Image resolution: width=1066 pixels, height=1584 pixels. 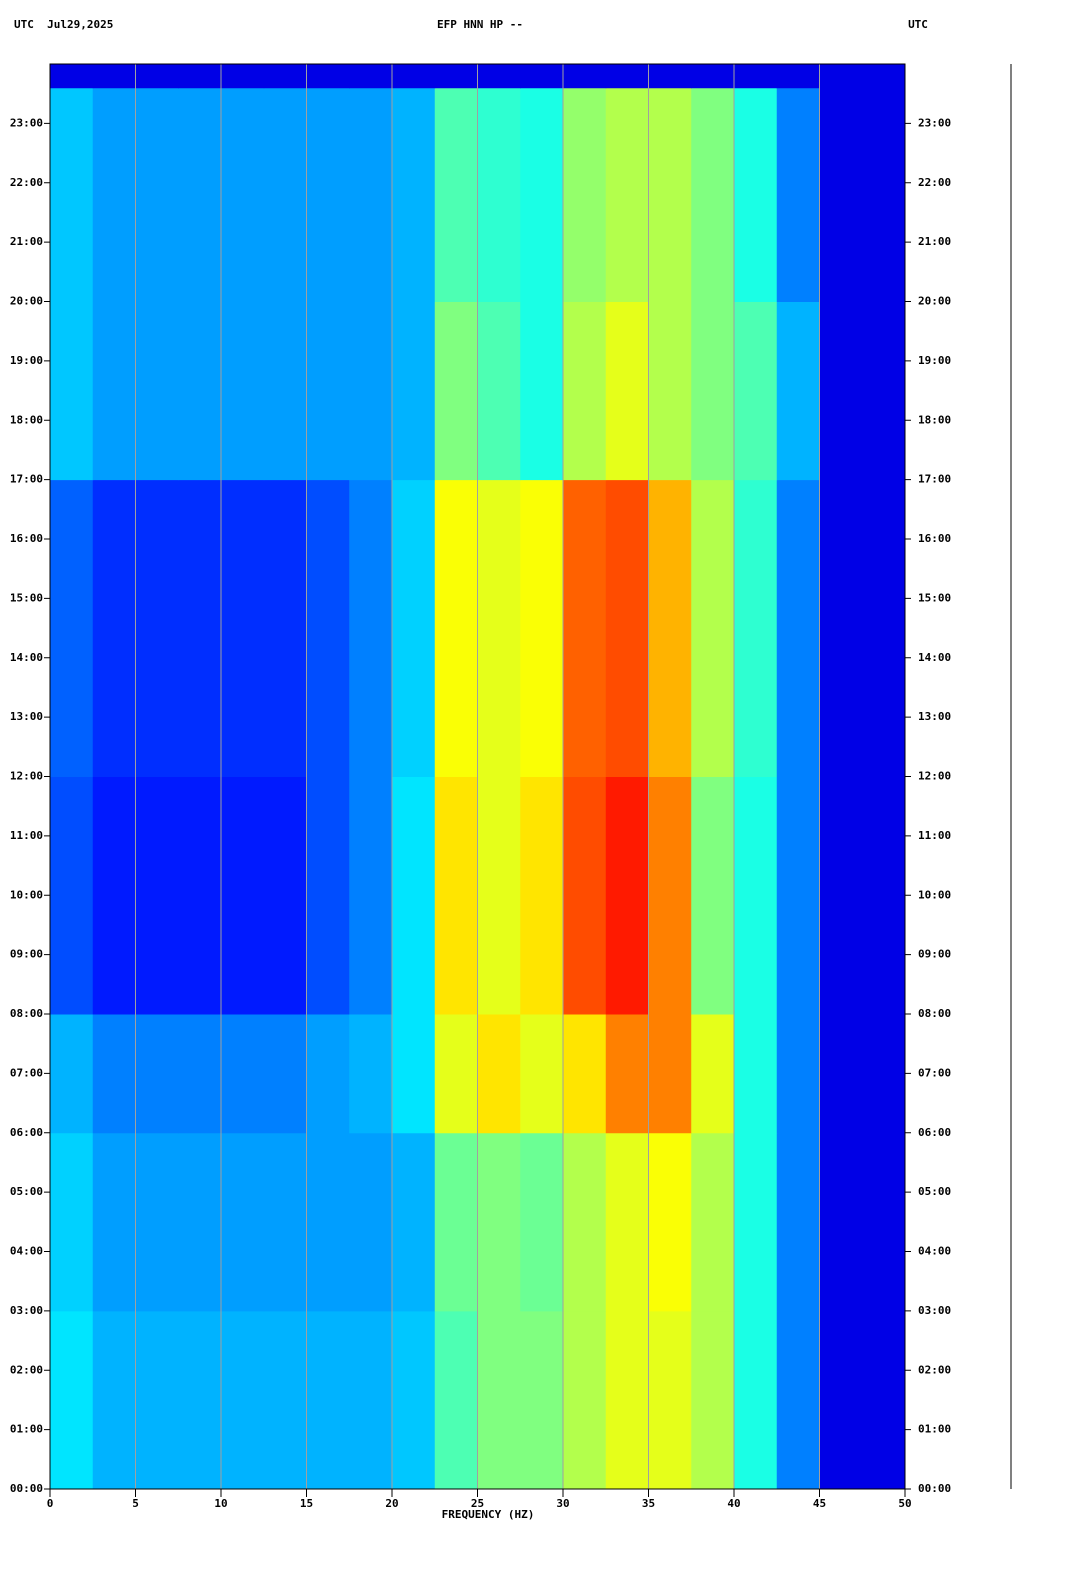 What do you see at coordinates (26, 301) in the screenshot?
I see `y-tick-label: 20:00` at bounding box center [26, 301].